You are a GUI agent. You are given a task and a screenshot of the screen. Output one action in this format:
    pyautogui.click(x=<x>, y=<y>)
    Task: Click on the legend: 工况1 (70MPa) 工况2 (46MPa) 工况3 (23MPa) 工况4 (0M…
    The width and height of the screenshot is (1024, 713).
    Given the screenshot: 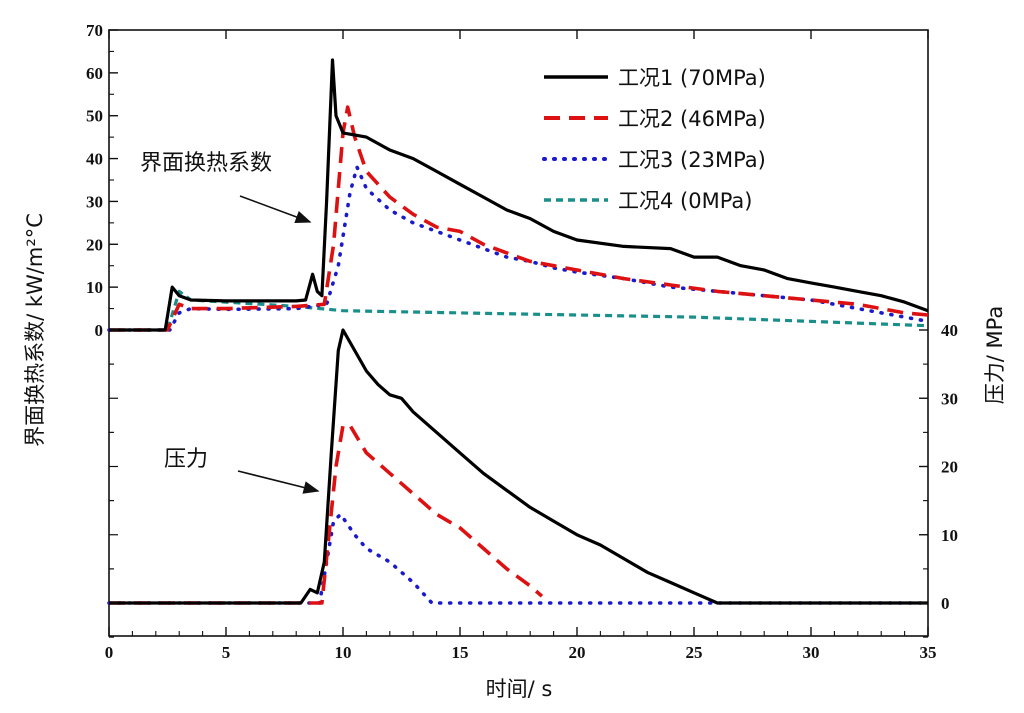 What is the action you would take?
    pyautogui.click(x=654, y=139)
    